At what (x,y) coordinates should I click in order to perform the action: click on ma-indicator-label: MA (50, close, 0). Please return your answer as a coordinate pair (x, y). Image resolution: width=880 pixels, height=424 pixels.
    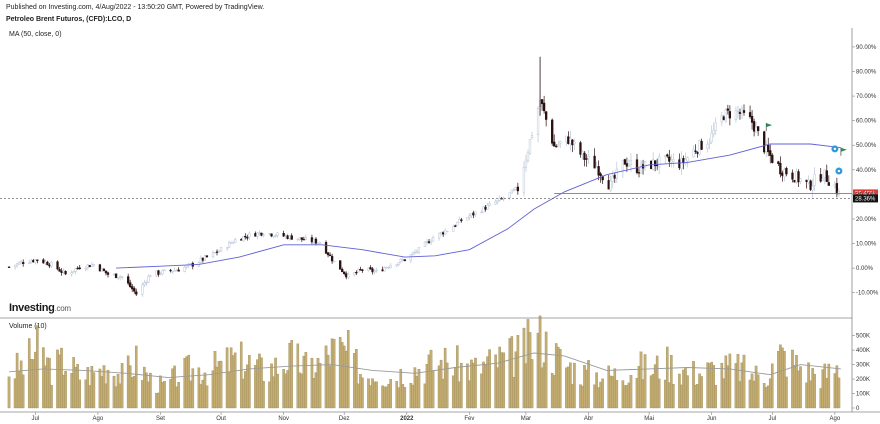
    Looking at the image, I should click on (35, 34).